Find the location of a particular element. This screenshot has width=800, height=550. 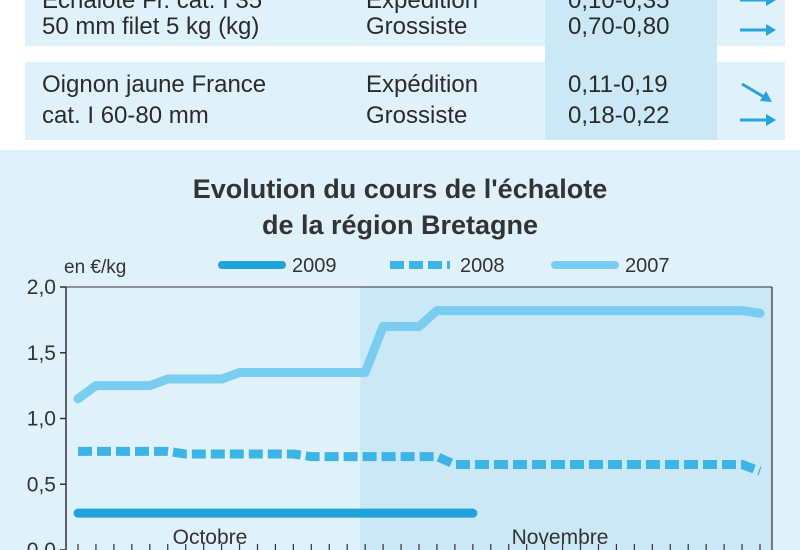

y-tick-label: 1,5 is located at coordinates (41, 353).